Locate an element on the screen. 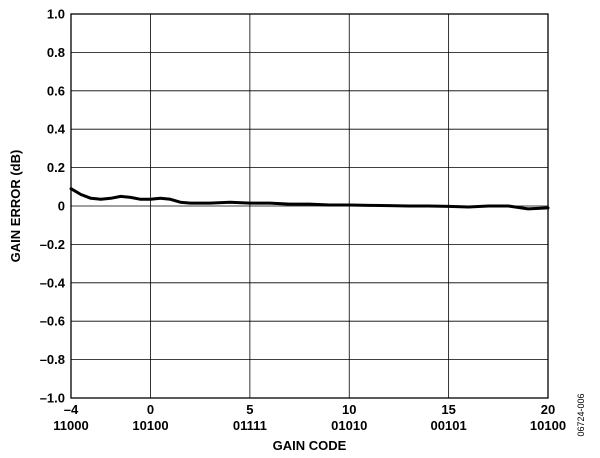  x-axis-label: GAIN CODE is located at coordinates (310, 445).